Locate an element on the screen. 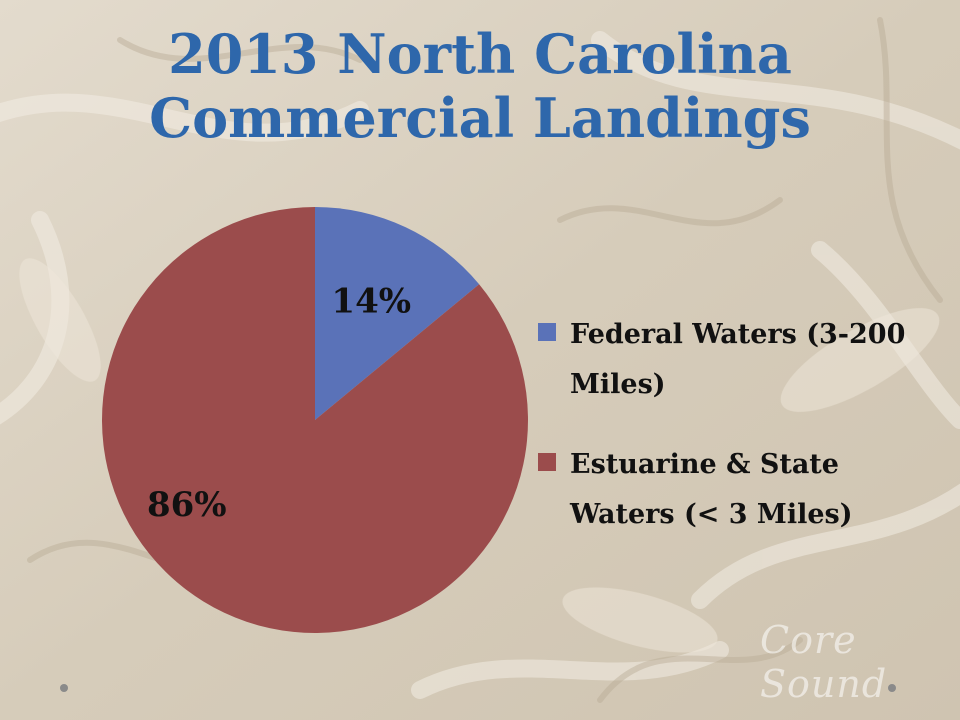 This screenshot has height=720, width=960. data-label-federal: 14% is located at coordinates (371, 302).